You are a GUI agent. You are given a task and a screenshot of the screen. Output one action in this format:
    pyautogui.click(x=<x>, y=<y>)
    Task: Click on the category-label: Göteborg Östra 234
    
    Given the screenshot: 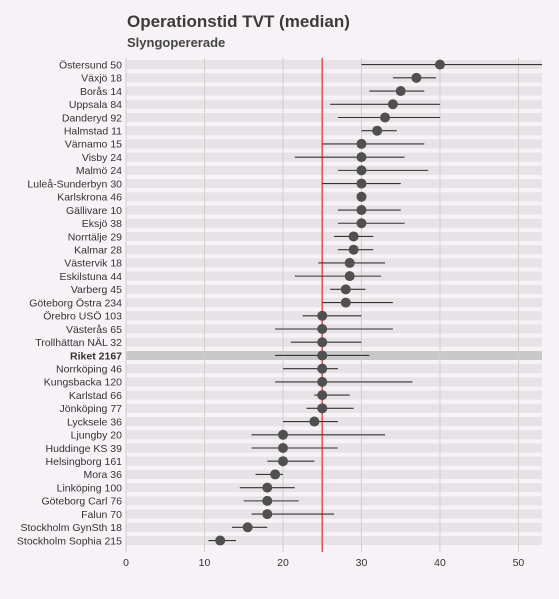 What is the action you would take?
    pyautogui.click(x=75, y=303)
    